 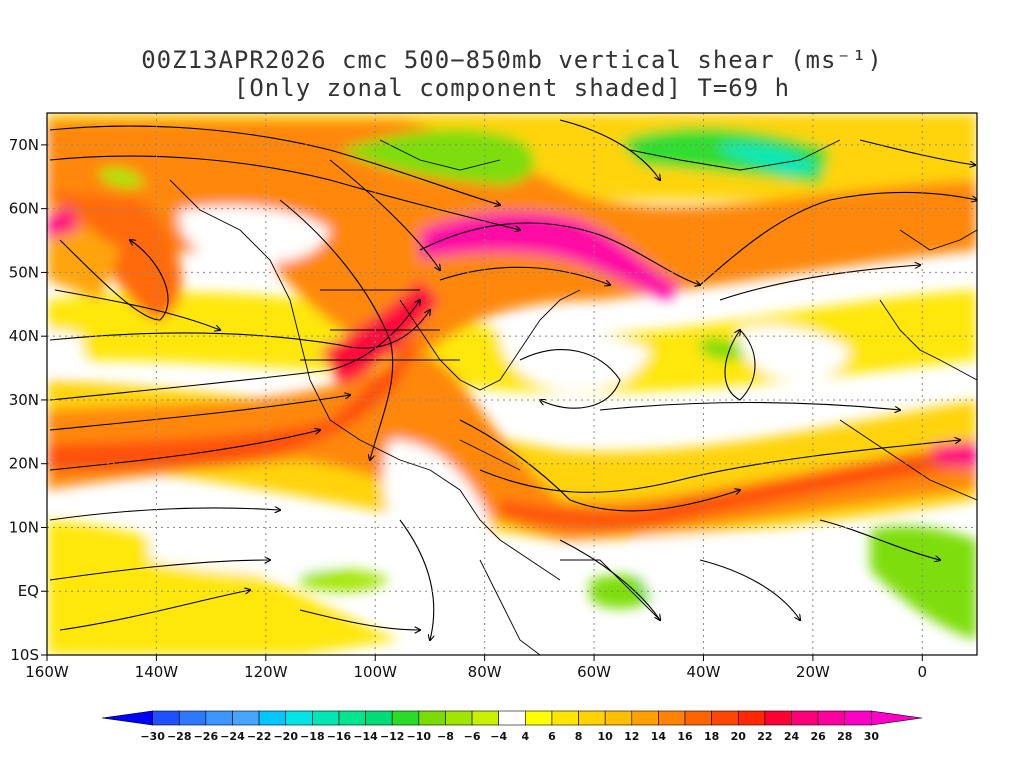 What do you see at coordinates (419, 736) in the screenshot?
I see `colorbar-label: −10` at bounding box center [419, 736].